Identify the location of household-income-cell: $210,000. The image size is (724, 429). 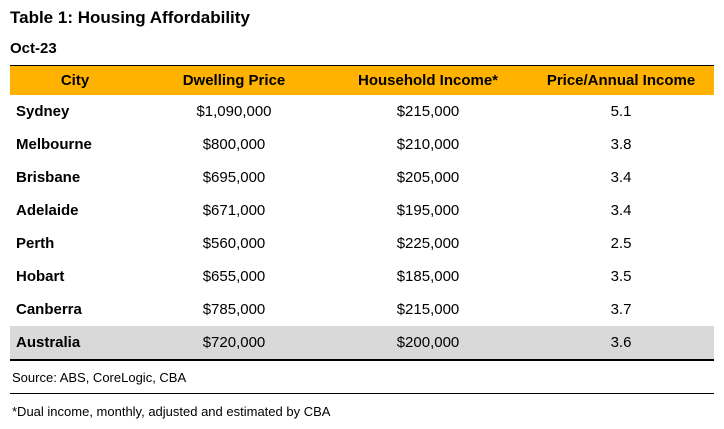
(428, 144).